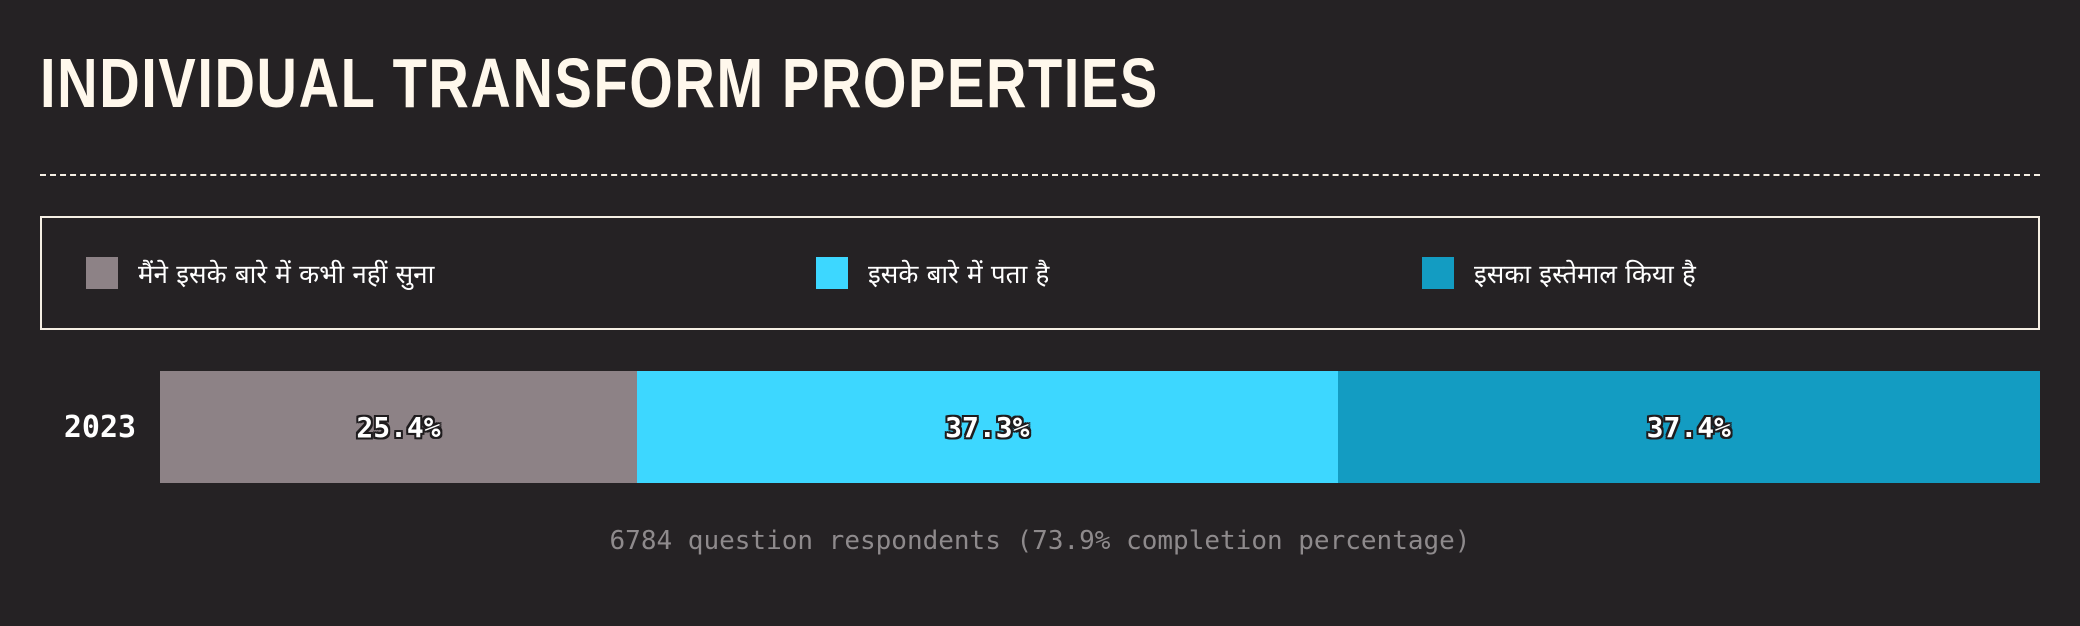 Image resolution: width=2080 pixels, height=626 pixels. I want to click on category-label-2023: 2023, so click(100, 427).